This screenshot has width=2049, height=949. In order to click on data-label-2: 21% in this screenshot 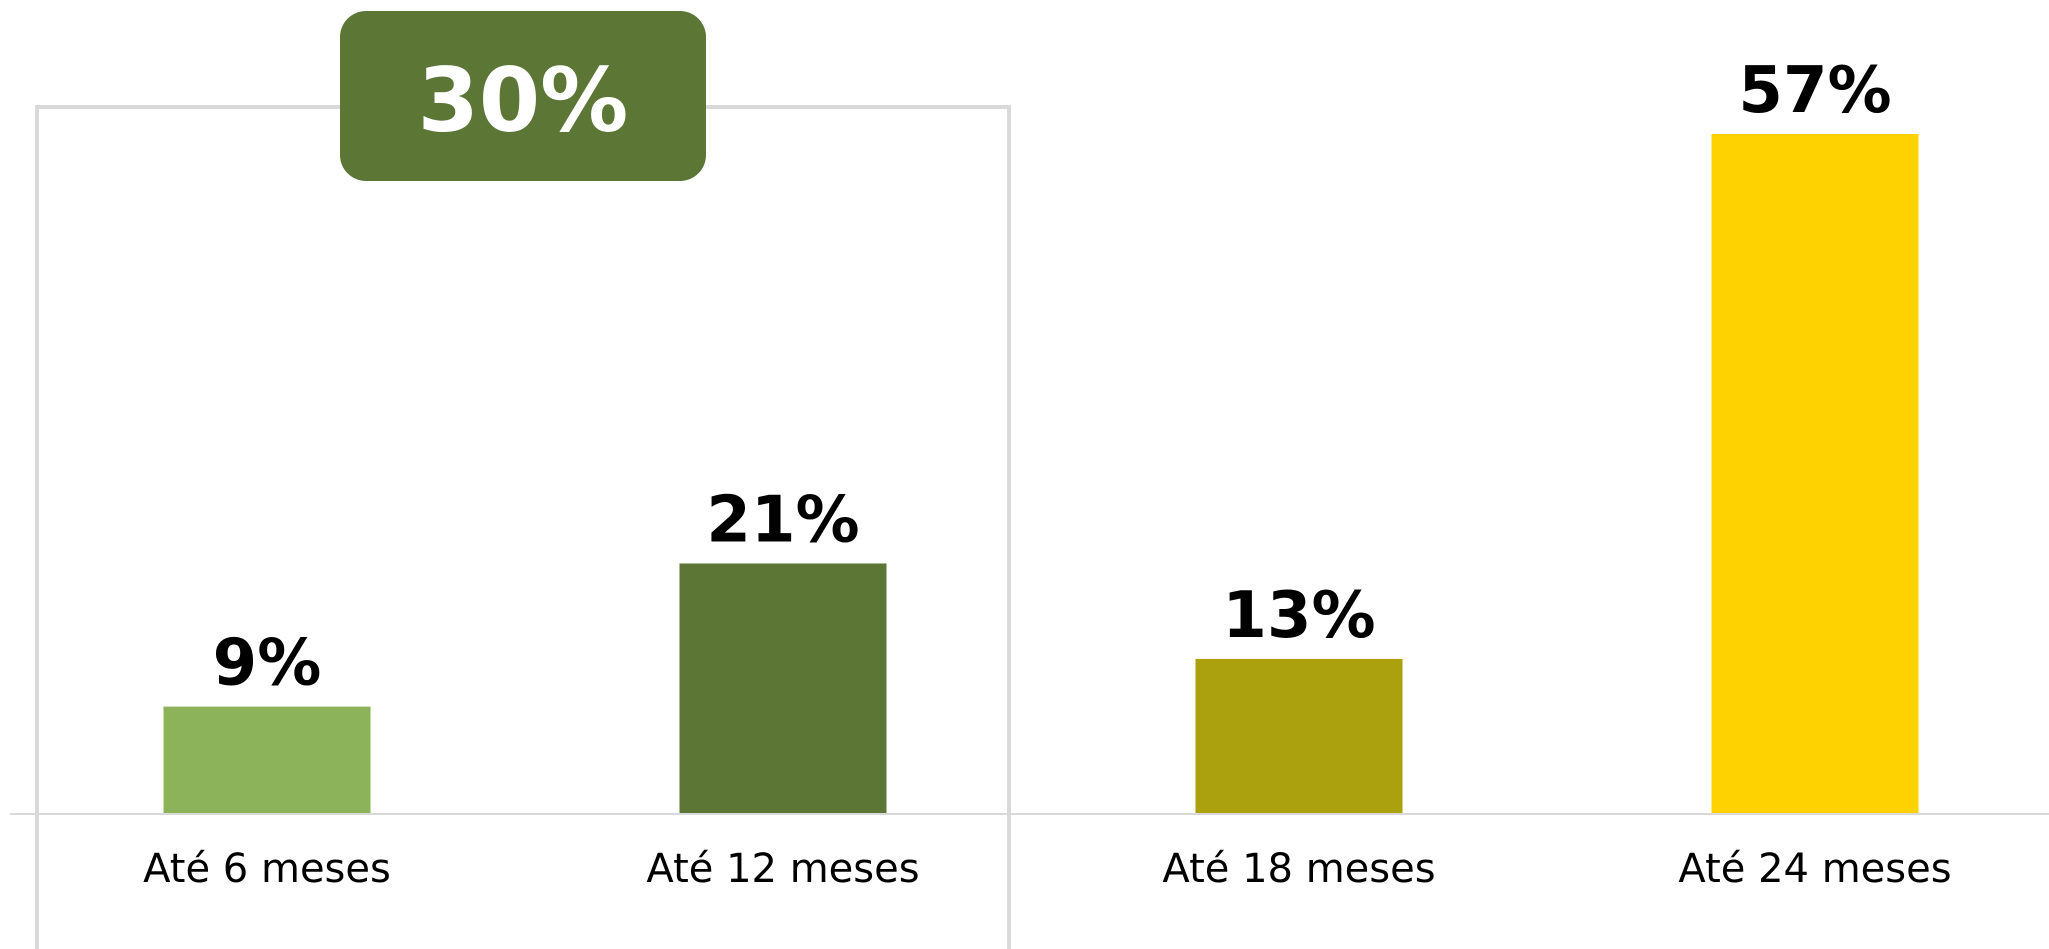, I will do `click(782, 520)`.